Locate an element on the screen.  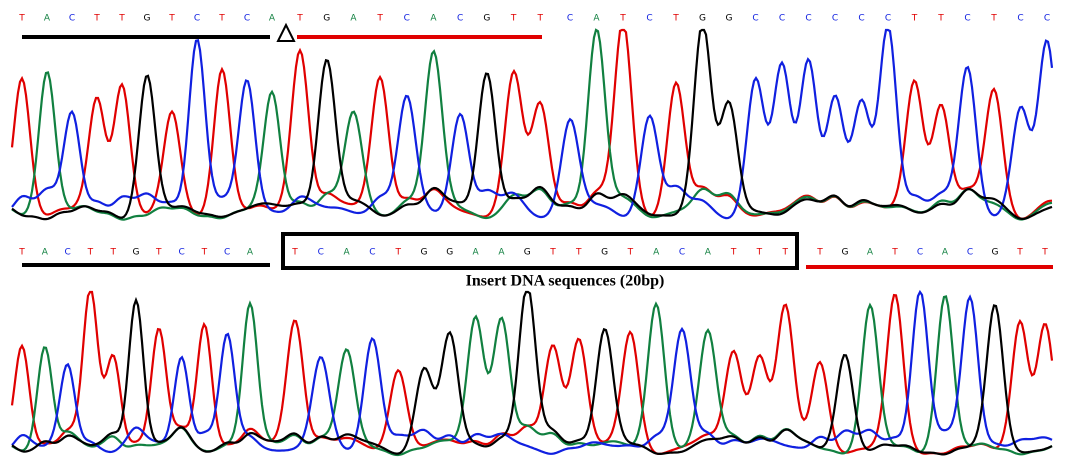
insert-box is located at coordinates (540, 251).